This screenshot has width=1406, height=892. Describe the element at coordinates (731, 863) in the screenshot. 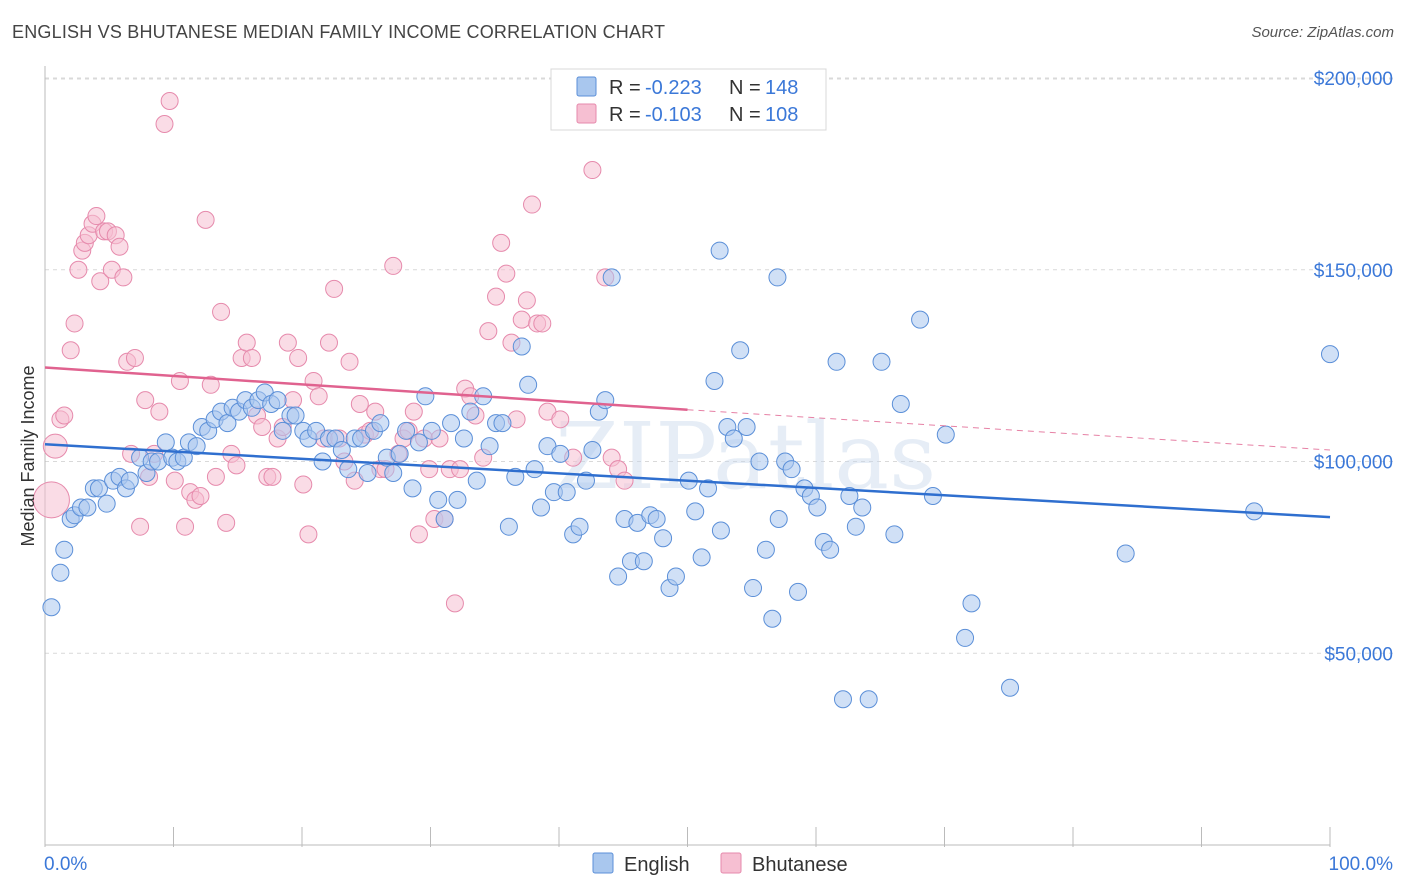

I see `bottom-legend-swatch-bhutanese` at that location.